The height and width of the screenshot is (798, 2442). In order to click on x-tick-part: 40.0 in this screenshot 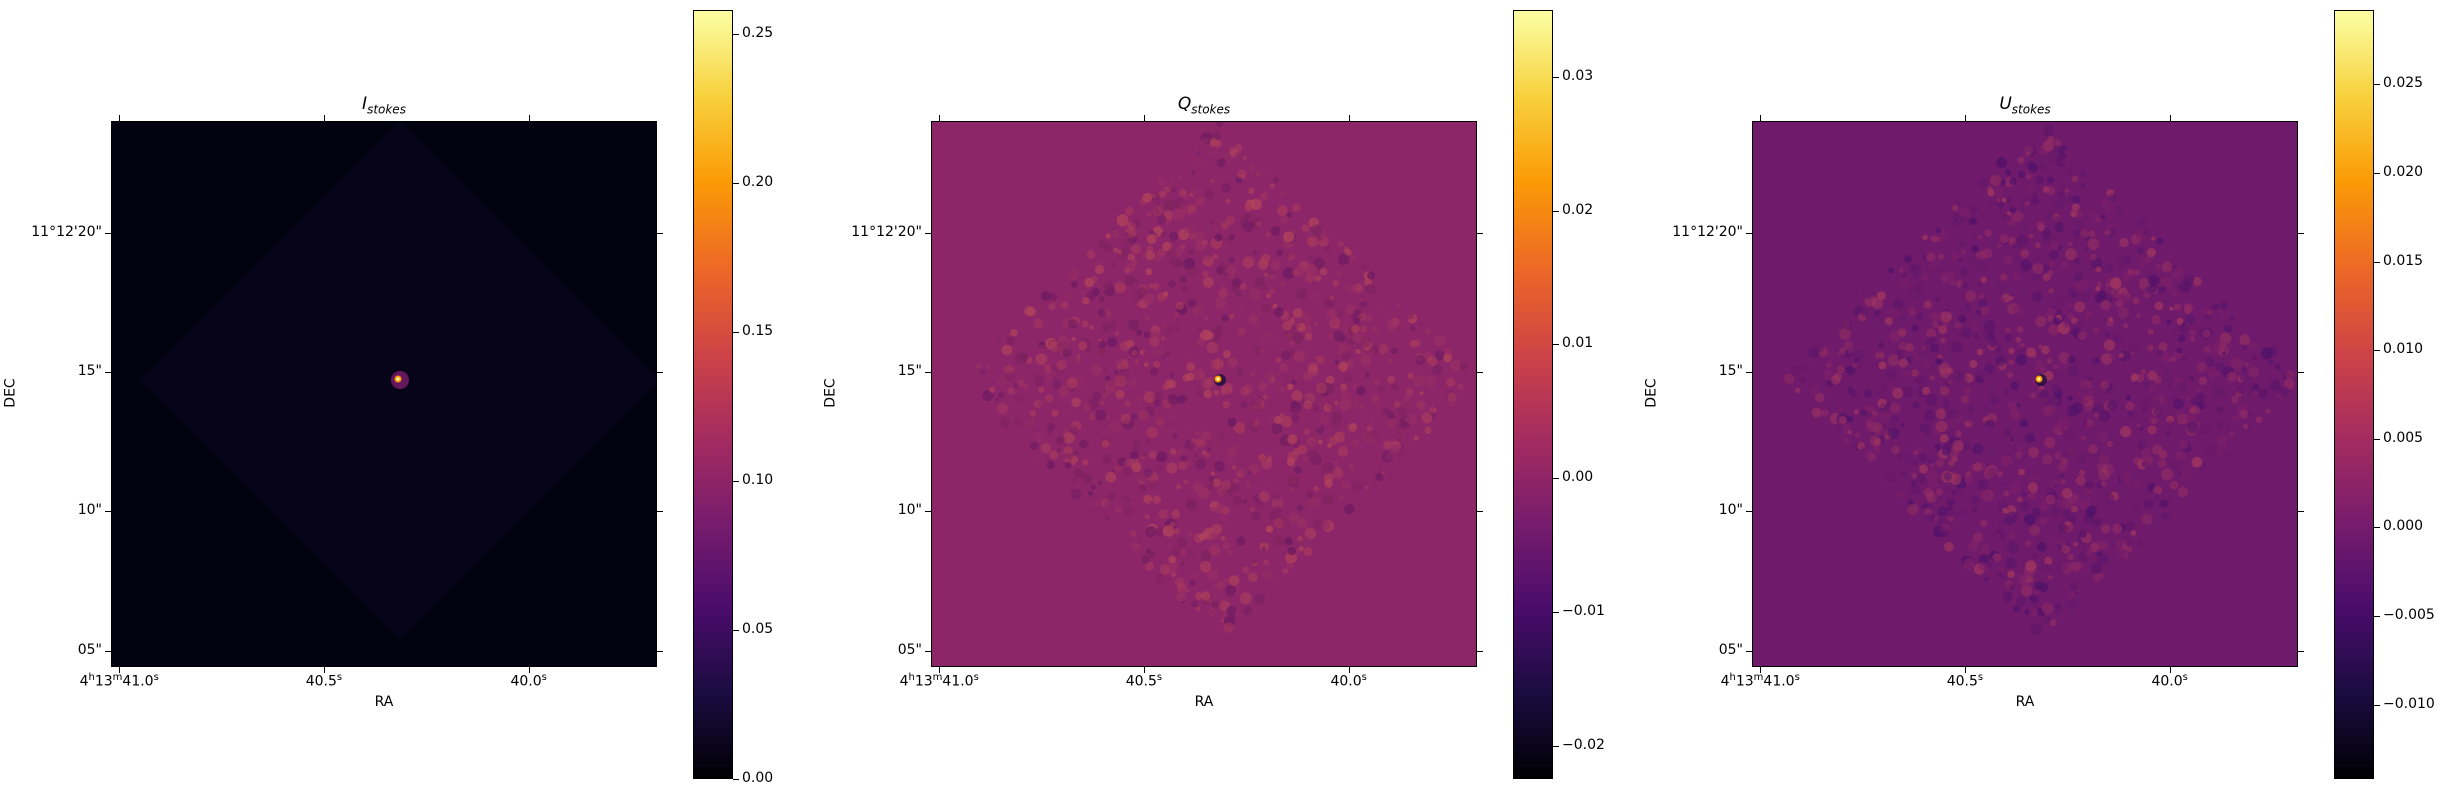, I will do `click(1346, 681)`.